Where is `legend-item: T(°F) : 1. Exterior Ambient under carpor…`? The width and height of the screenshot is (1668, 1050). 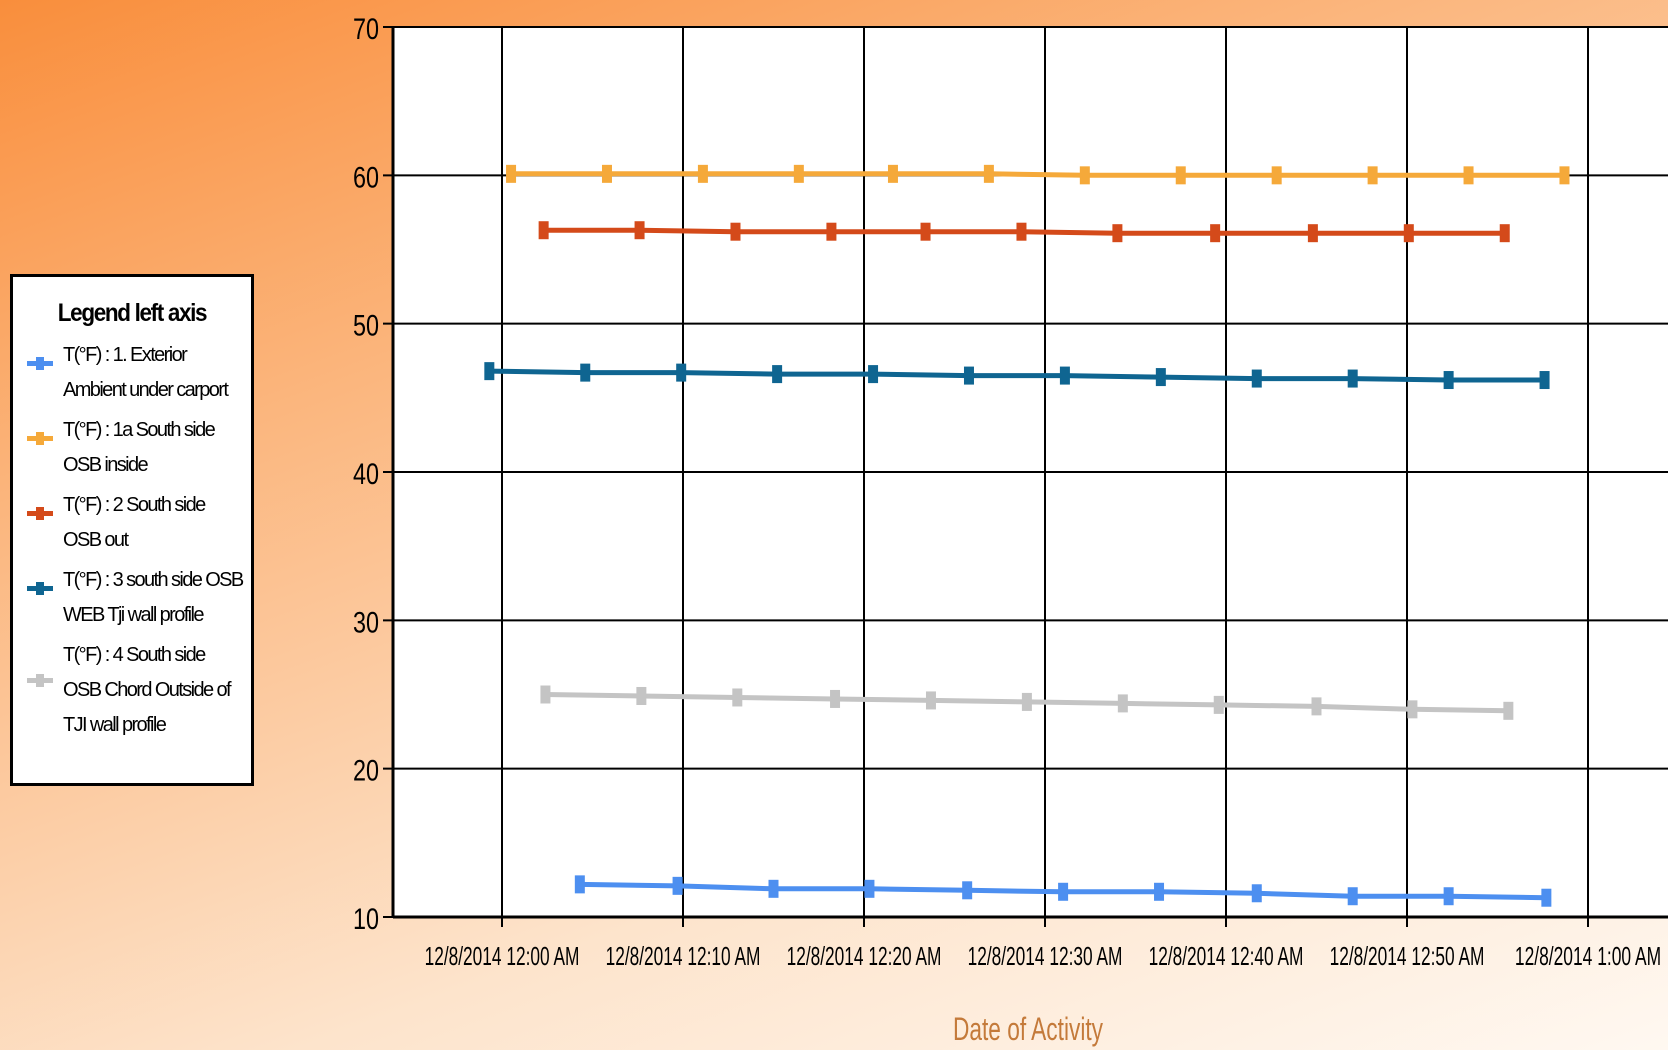 legend-item: T(°F) : 1. Exterior Ambient under carpor… is located at coordinates (132, 375).